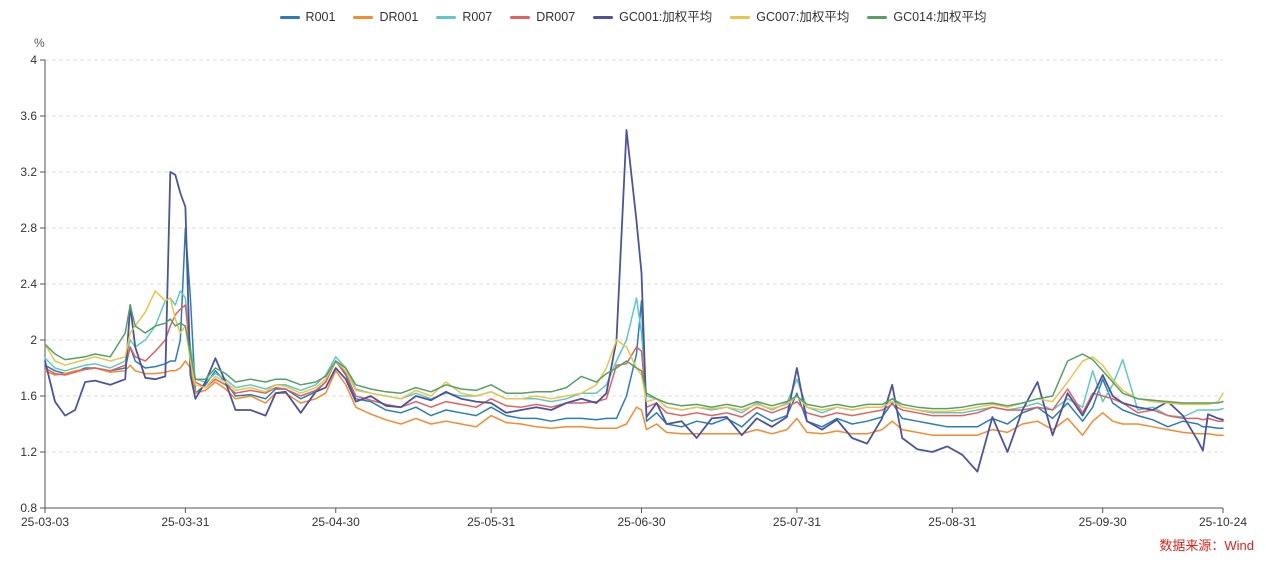 The width and height of the screenshot is (1266, 567). What do you see at coordinates (33, 60) in the screenshot?
I see `y-tick-label: 4` at bounding box center [33, 60].